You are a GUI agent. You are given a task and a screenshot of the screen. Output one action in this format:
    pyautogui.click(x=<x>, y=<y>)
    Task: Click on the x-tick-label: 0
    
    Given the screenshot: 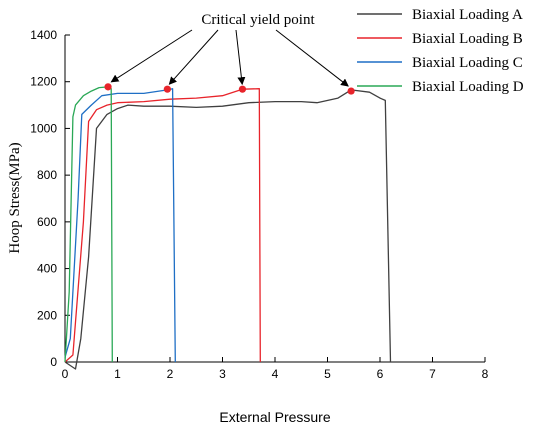 What is the action you would take?
    pyautogui.click(x=65, y=374)
    